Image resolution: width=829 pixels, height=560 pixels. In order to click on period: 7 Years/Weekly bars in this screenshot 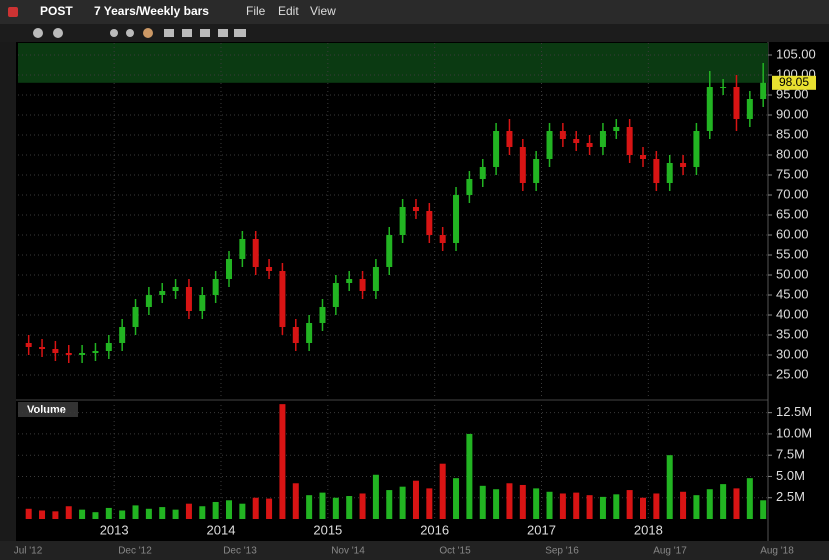, I will do `click(151, 11)`.